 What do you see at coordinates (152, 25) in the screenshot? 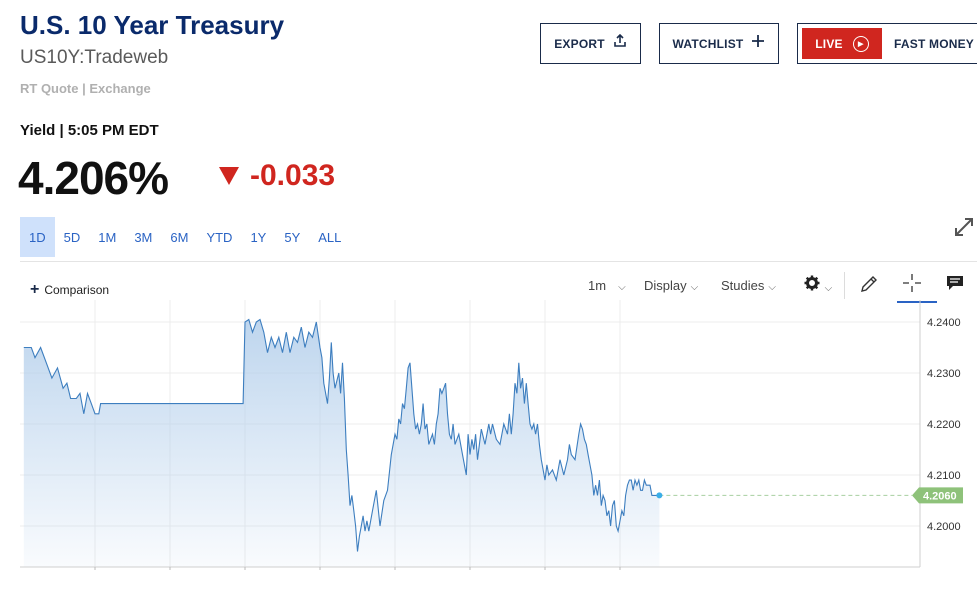
I see `page-title: U.S. 10 Year Treasury` at bounding box center [152, 25].